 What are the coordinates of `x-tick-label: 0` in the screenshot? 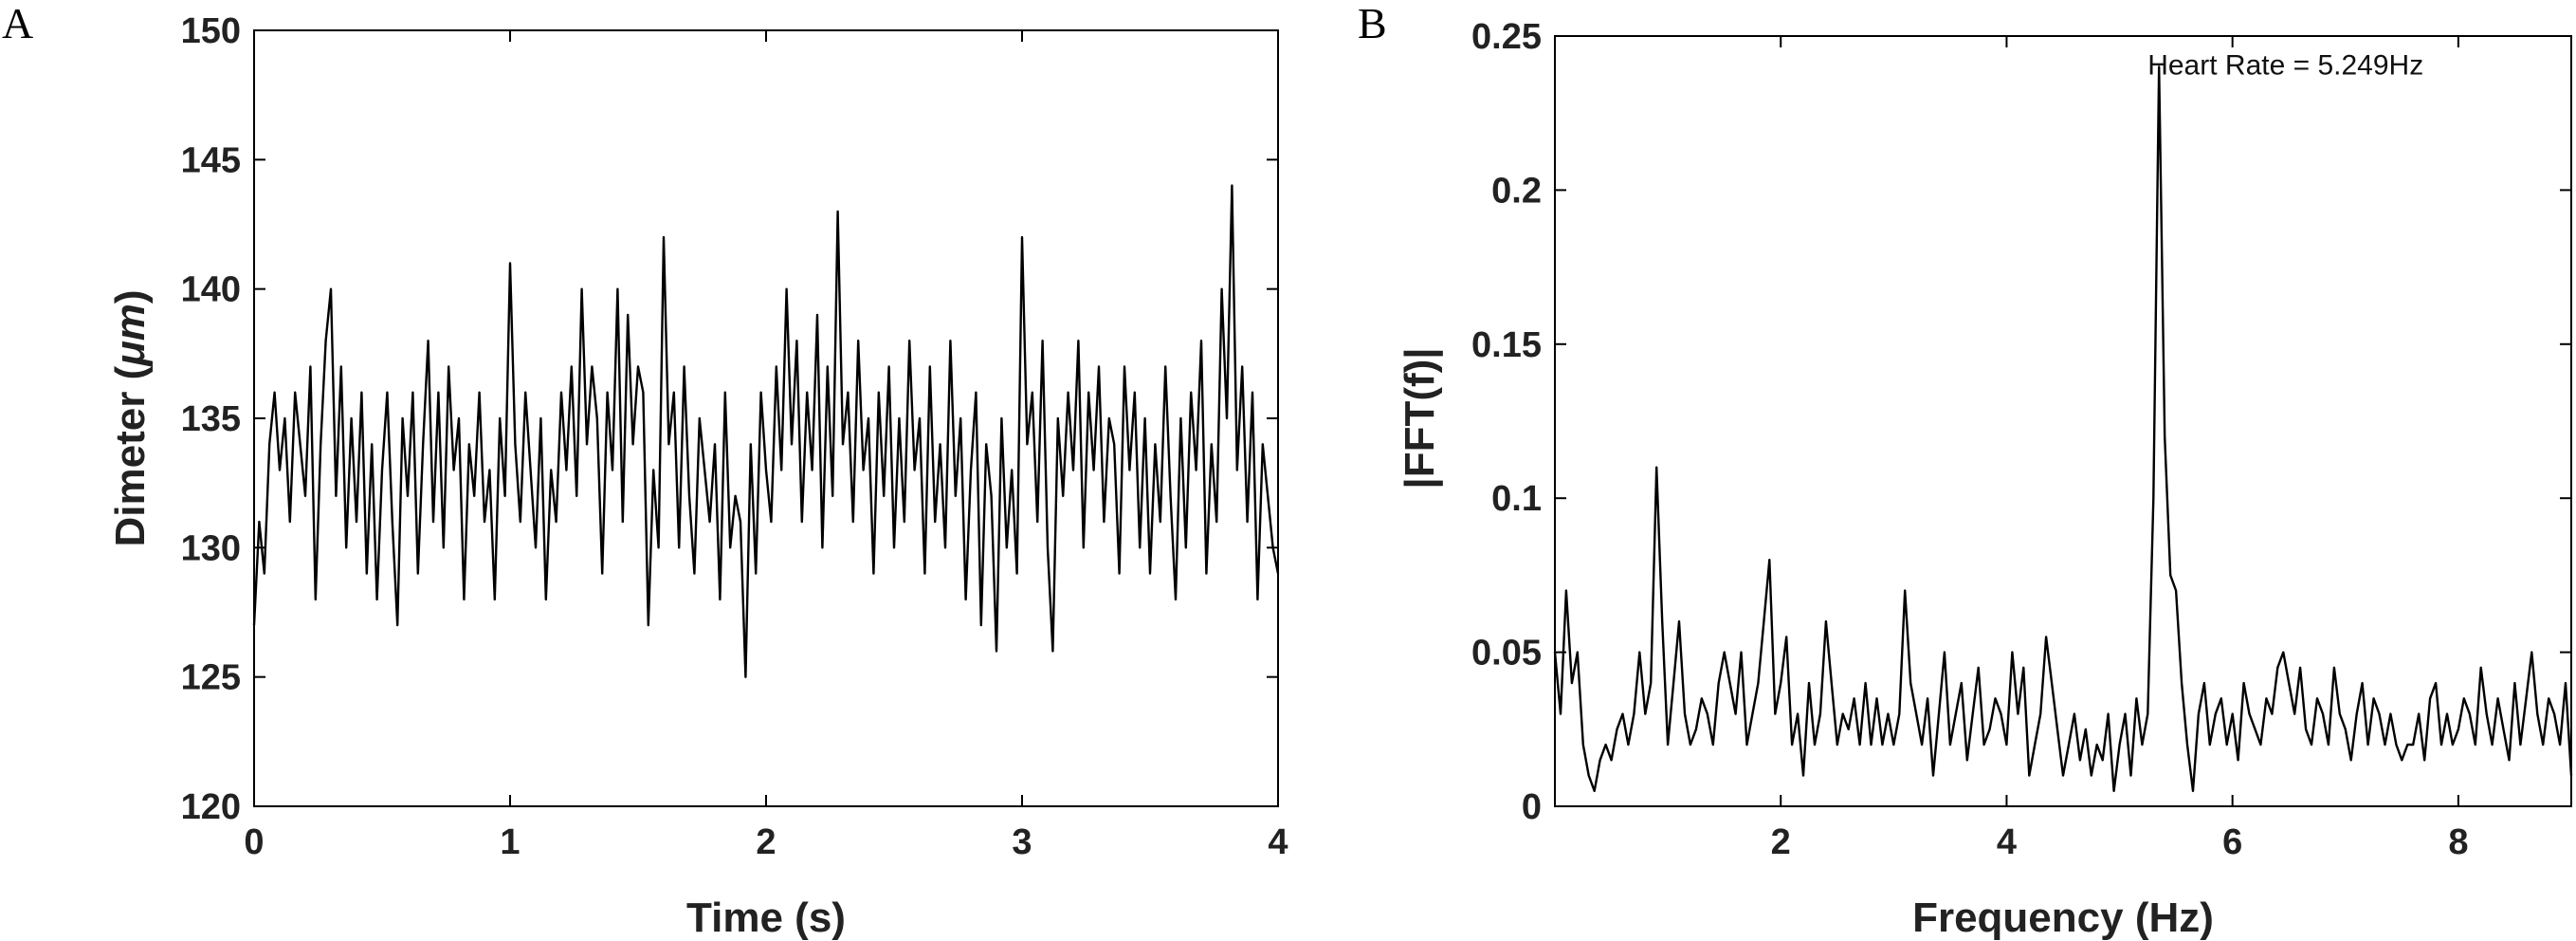 It's located at (254, 842).